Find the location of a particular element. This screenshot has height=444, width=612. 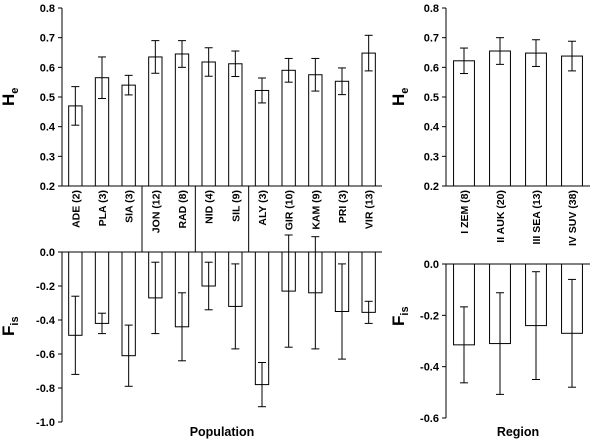

region-he-chart: 0.2 0.3 0.4 0.5 0.6 0.7 0.8 He is located at coordinates (489, 98).